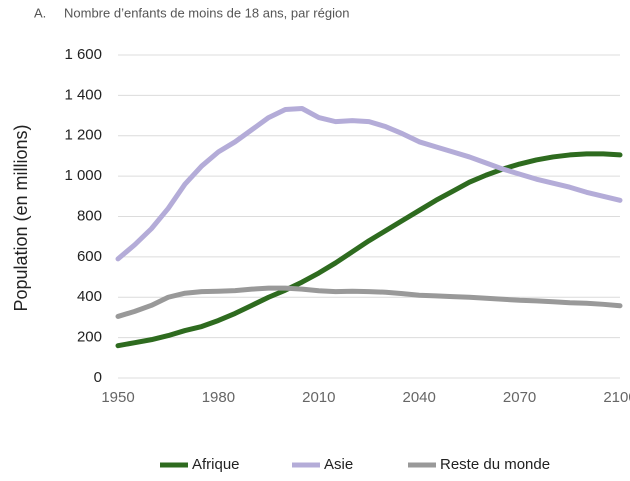 The height and width of the screenshot is (481, 630). Describe the element at coordinates (89, 256) in the screenshot. I see `y-tick-label: 600` at that location.